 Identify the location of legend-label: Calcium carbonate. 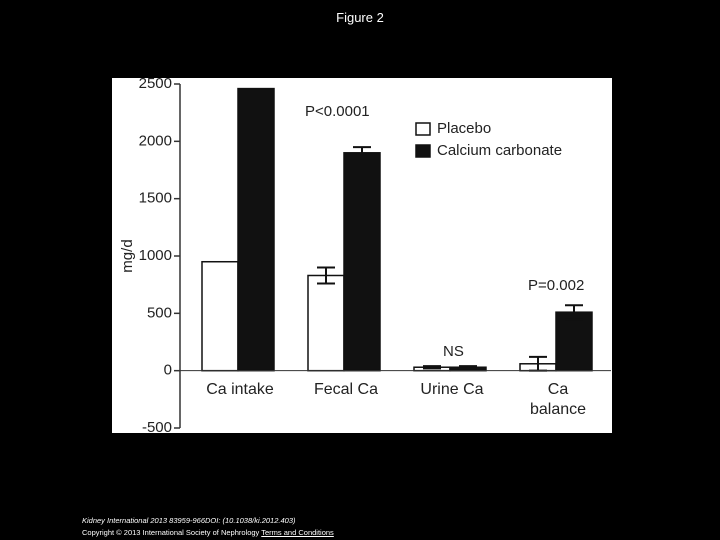
(499, 150).